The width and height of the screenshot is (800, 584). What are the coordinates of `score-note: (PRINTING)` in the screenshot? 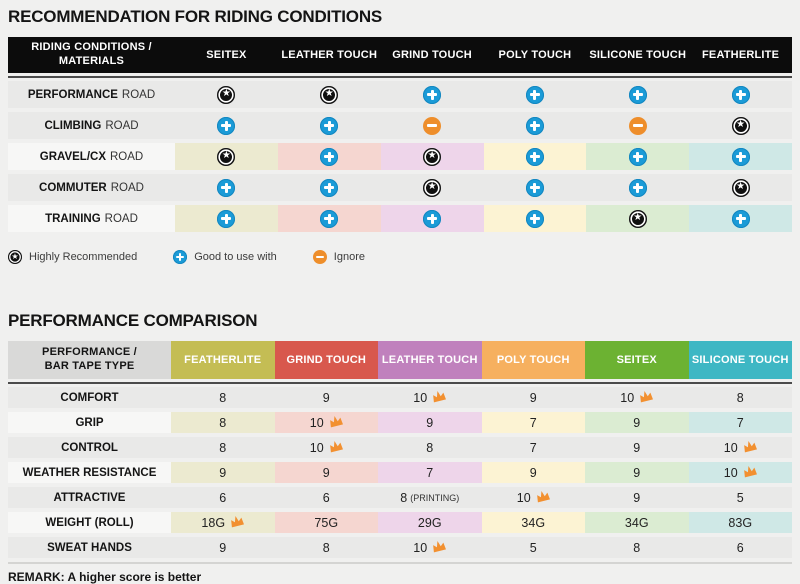 It's located at (435, 497).